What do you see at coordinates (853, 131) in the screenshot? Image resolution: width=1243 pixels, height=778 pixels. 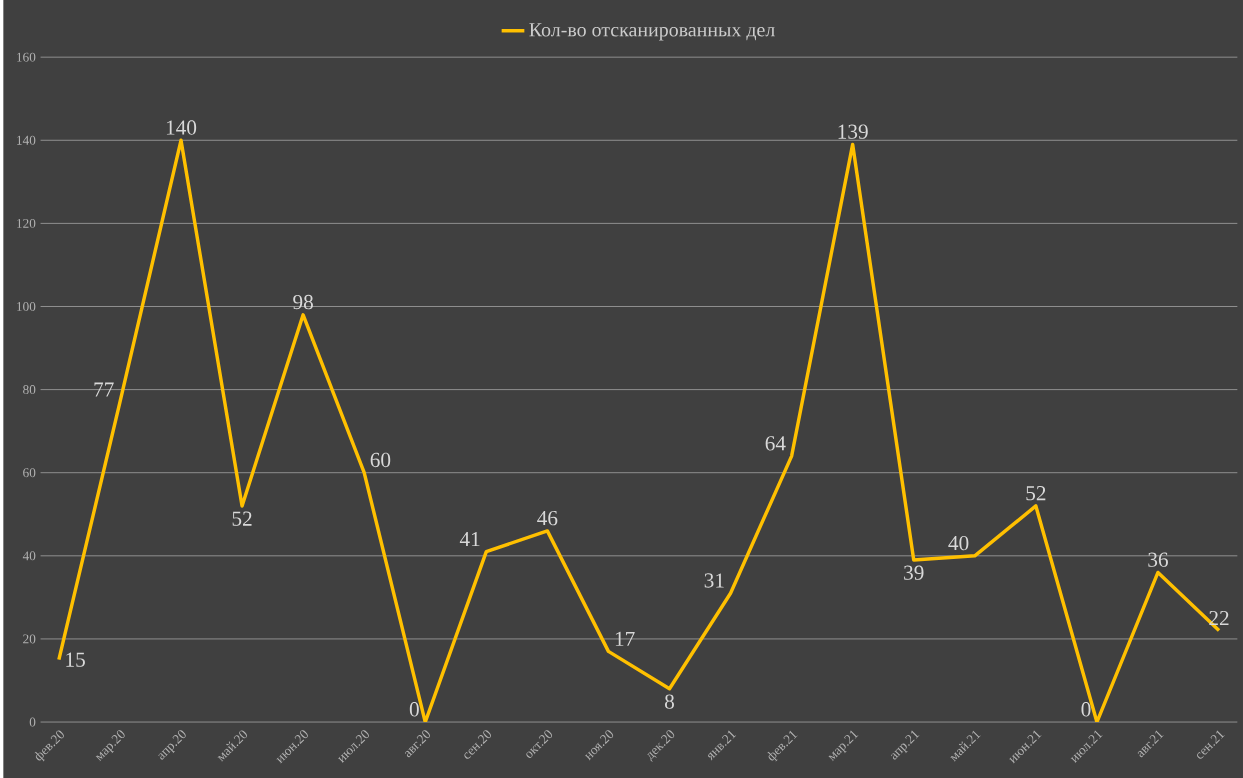 I see `data-label: 139` at bounding box center [853, 131].